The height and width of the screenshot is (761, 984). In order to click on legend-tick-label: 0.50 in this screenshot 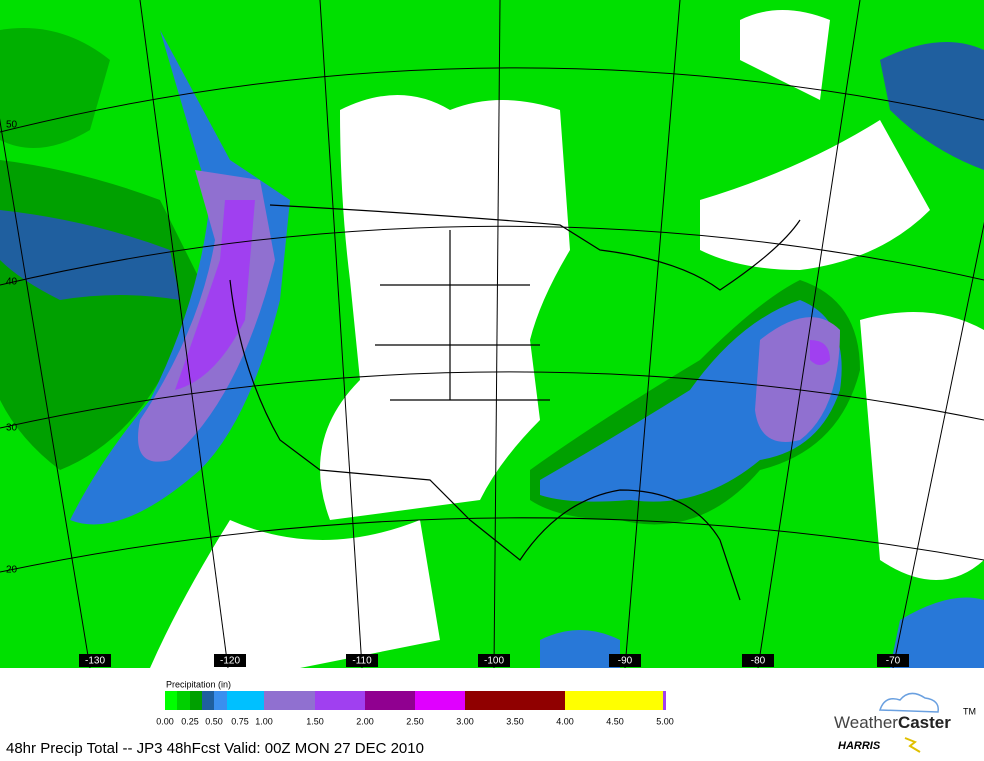, I will do `click(214, 721)`.